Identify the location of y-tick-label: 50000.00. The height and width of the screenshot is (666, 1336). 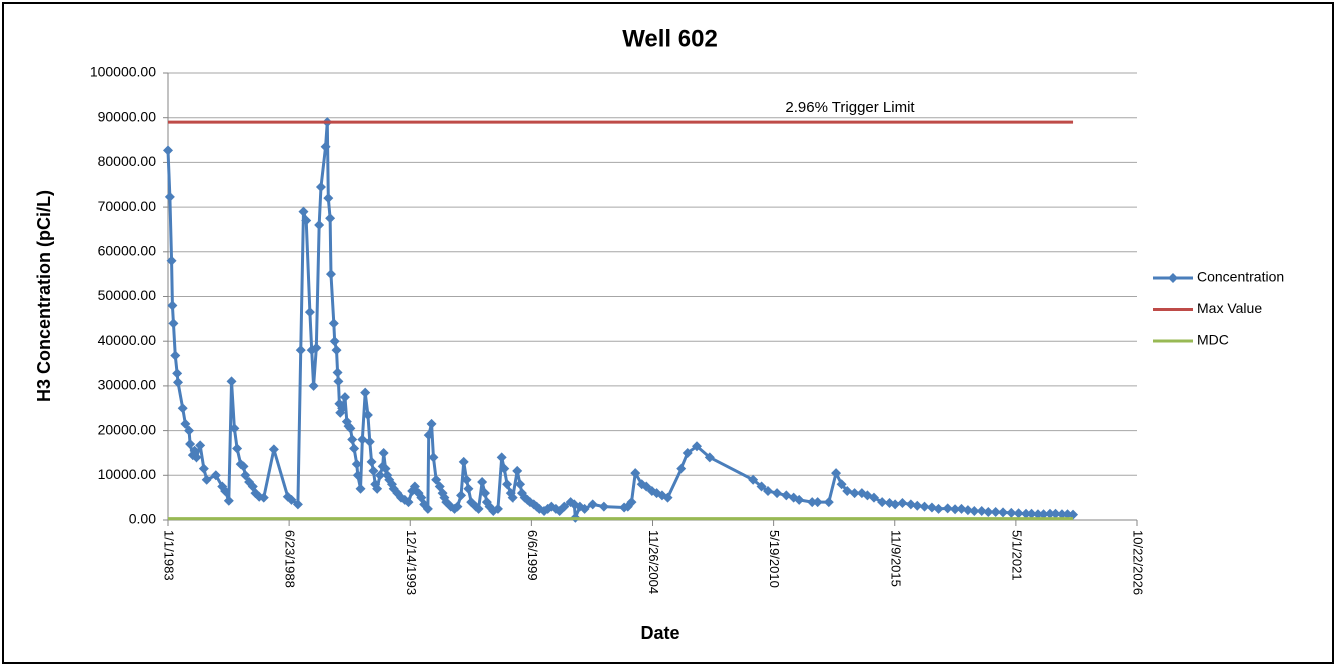
(127, 295).